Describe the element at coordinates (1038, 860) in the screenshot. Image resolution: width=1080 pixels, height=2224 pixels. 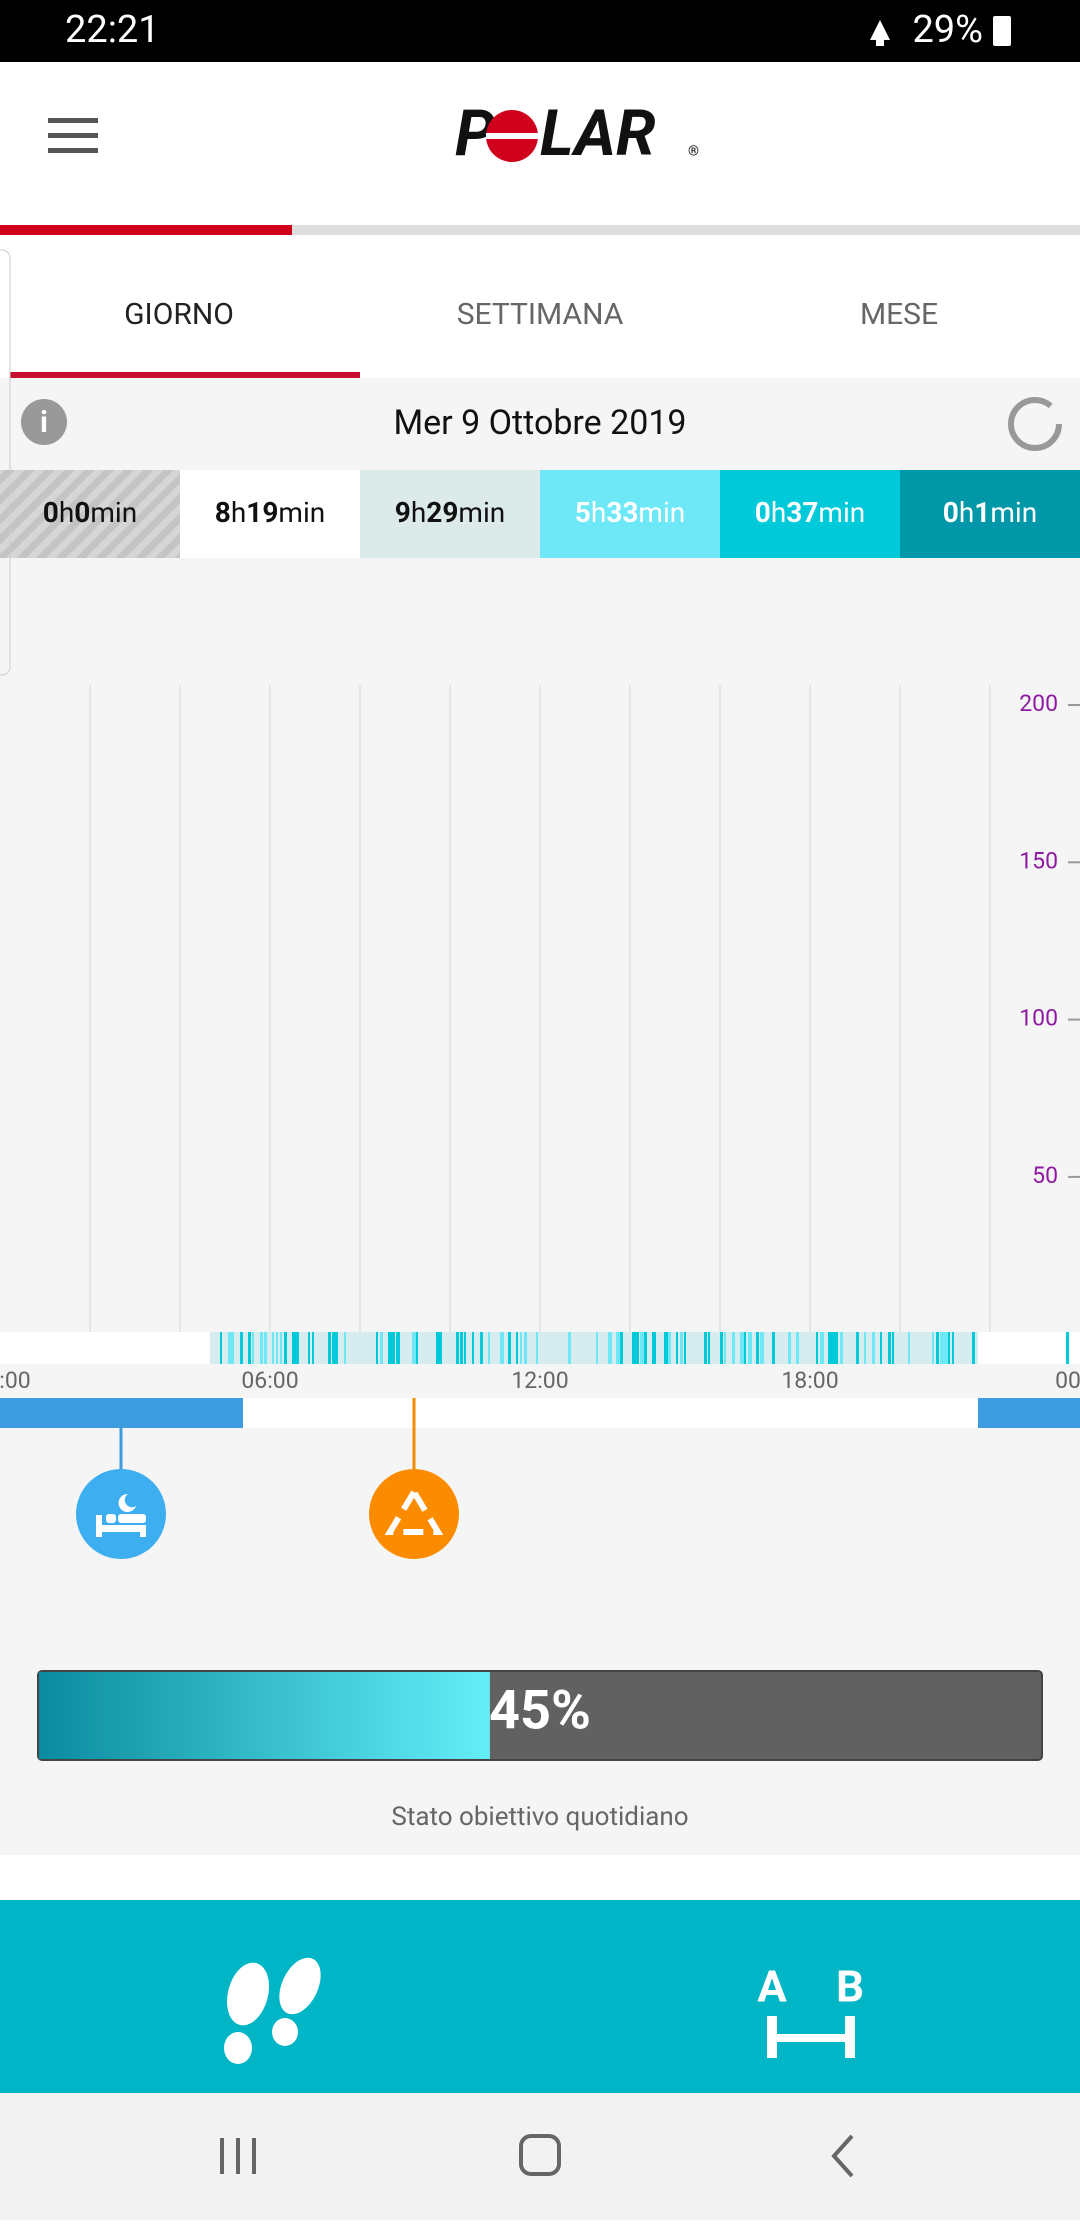
I see `y-tick-label: 150` at that location.